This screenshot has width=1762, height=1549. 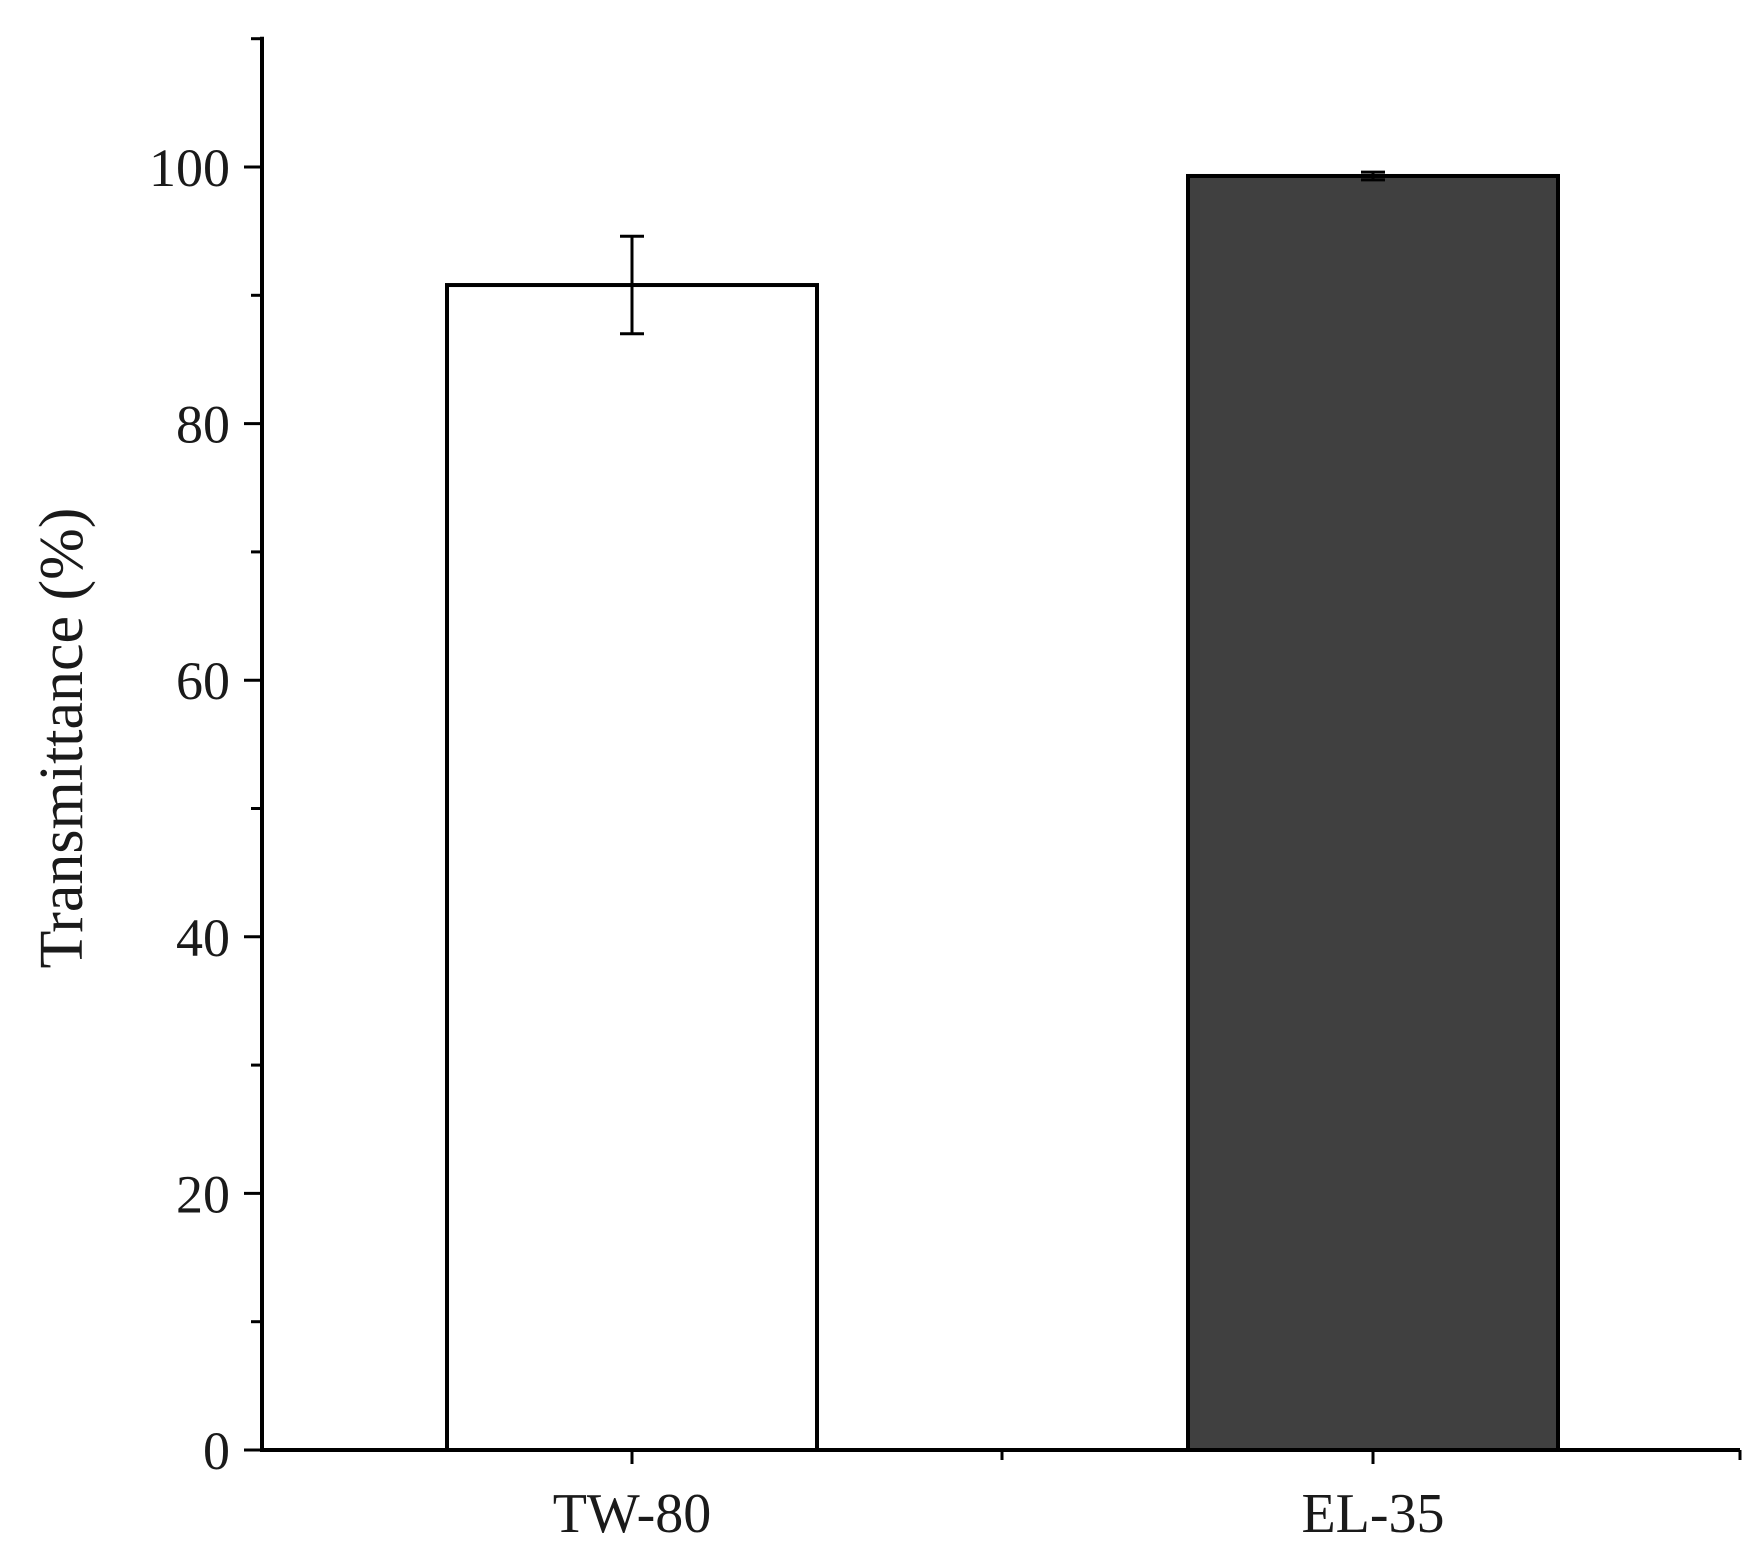 What do you see at coordinates (203, 681) in the screenshot?
I see `y-tick-label: 60` at bounding box center [203, 681].